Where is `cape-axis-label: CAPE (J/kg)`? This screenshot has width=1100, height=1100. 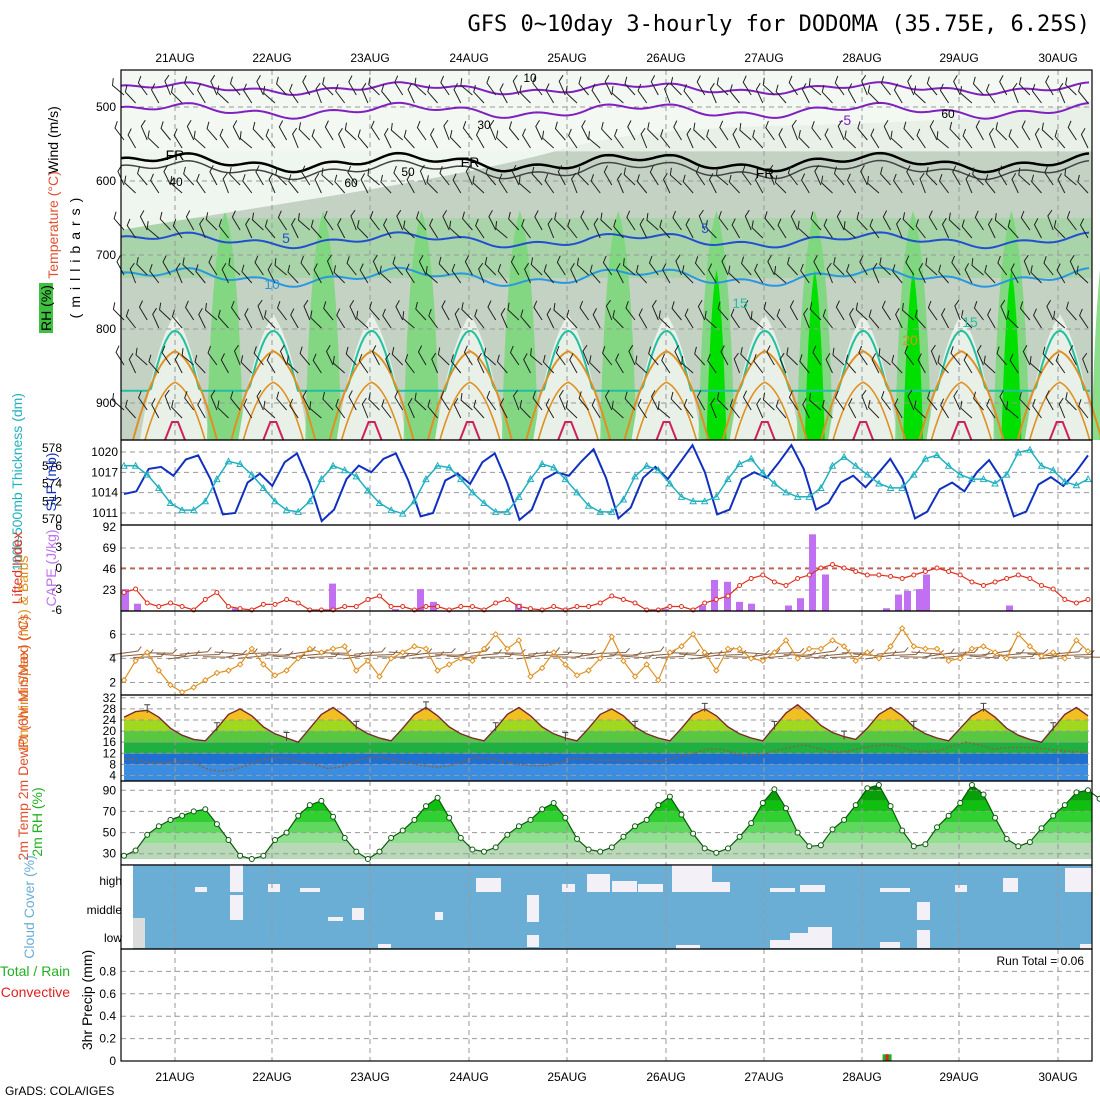 cape-axis-label: CAPE (J/kg) is located at coordinates (51, 567).